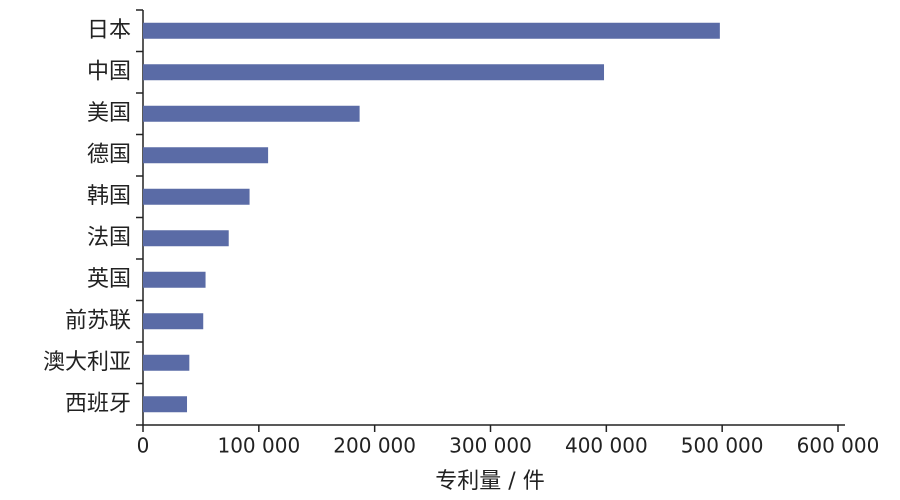 The image size is (900, 500). What do you see at coordinates (722, 446) in the screenshot?
I see `x-tick-label: 500 000` at bounding box center [722, 446].